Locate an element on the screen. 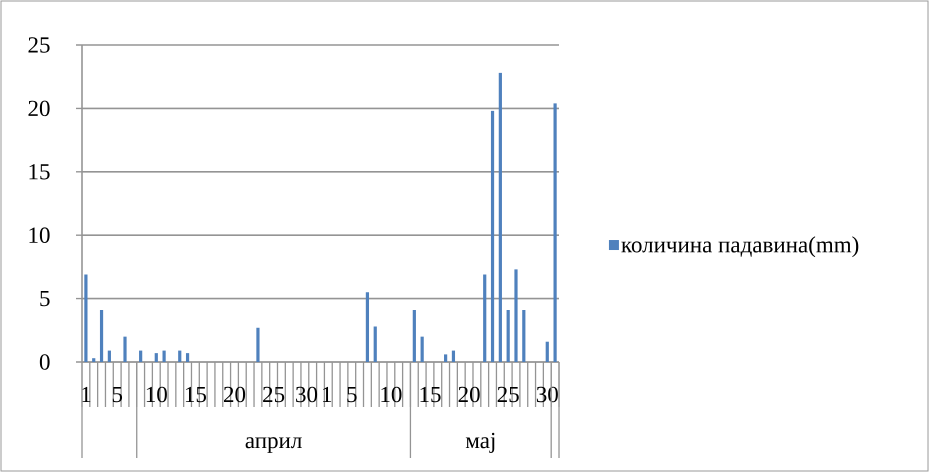 The height and width of the screenshot is (472, 929). y-tick-label: 10 is located at coordinates (39, 235).